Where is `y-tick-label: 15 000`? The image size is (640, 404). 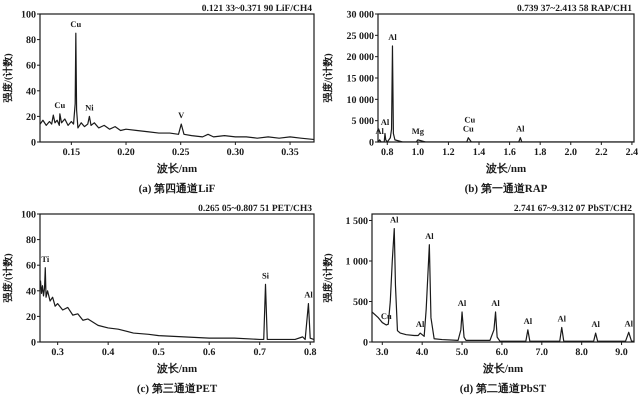
y-tick-label: 15 000 is located at coordinates (360, 79).